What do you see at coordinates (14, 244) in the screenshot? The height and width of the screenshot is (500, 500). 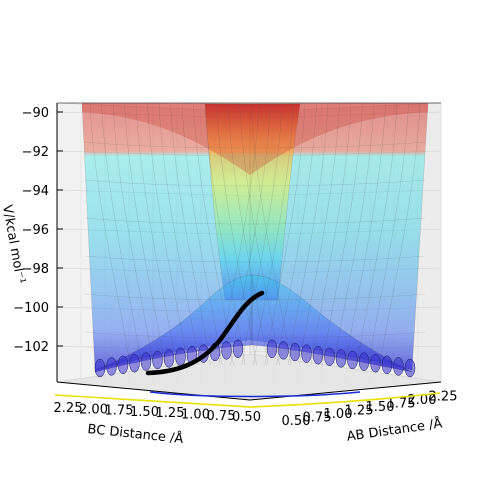 I see `z-axis-label: V/kcal mol⁻¹` at bounding box center [14, 244].